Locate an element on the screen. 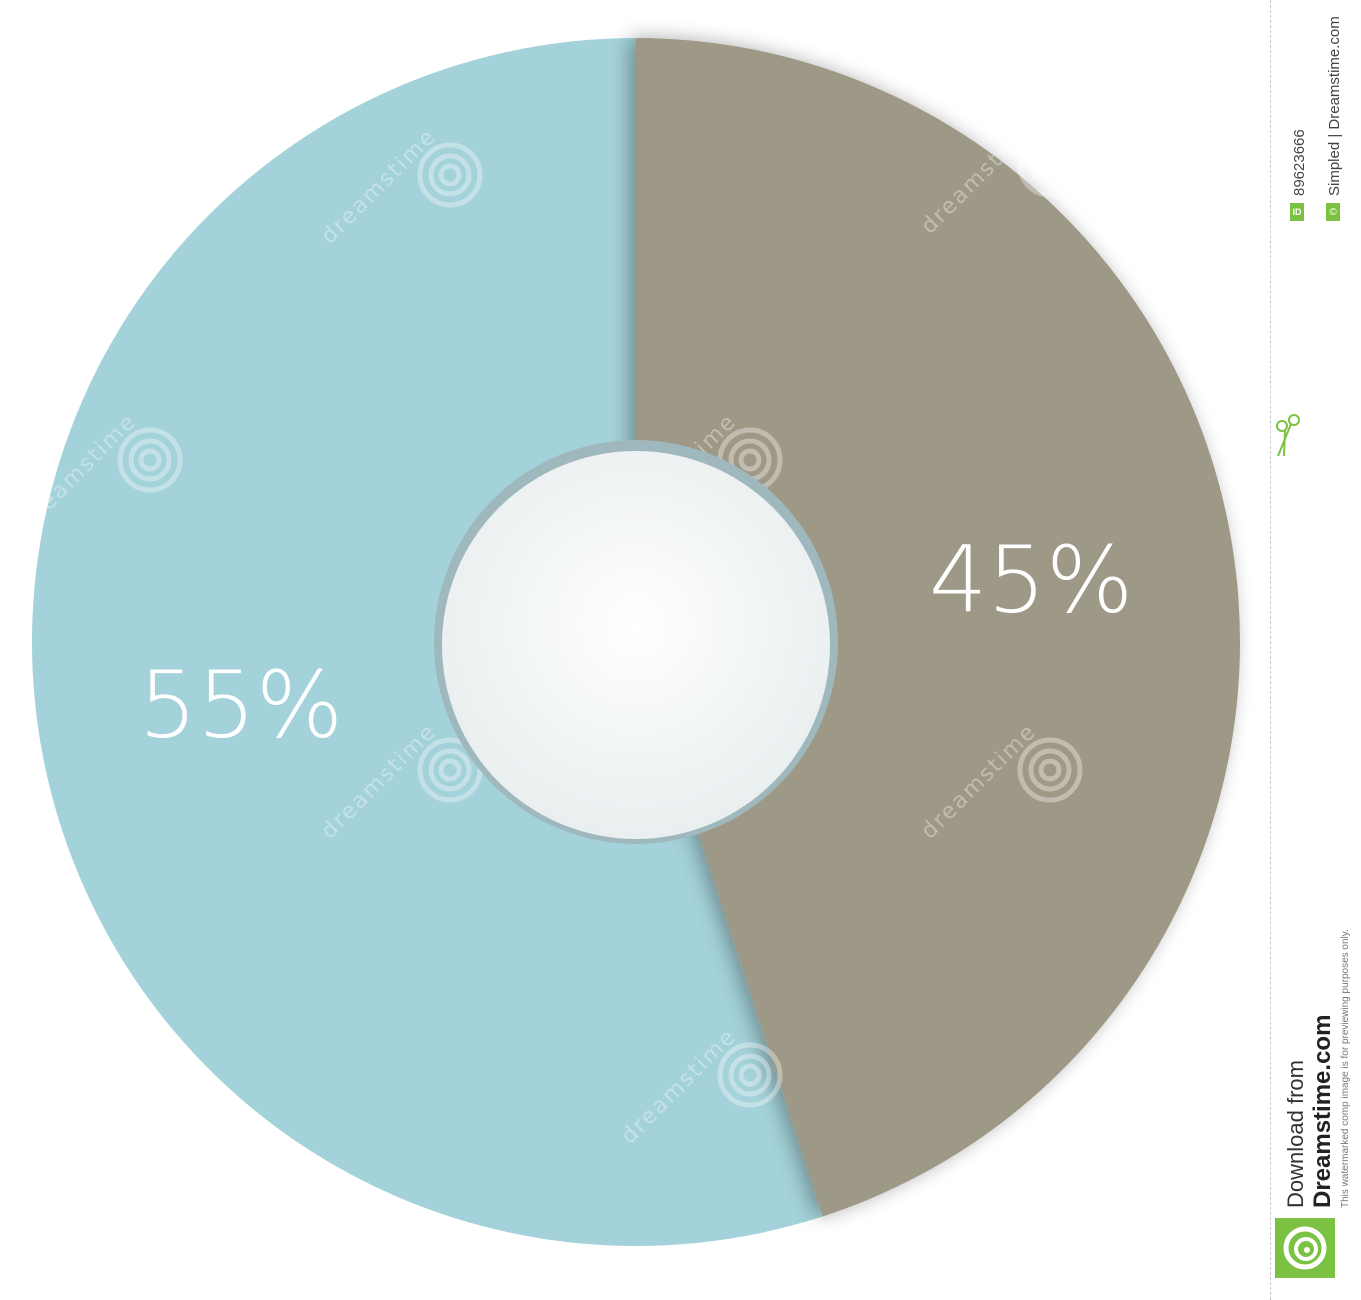 Image resolution: width=1361 pixels, height=1300 pixels. cut-line is located at coordinates (1271, 650).